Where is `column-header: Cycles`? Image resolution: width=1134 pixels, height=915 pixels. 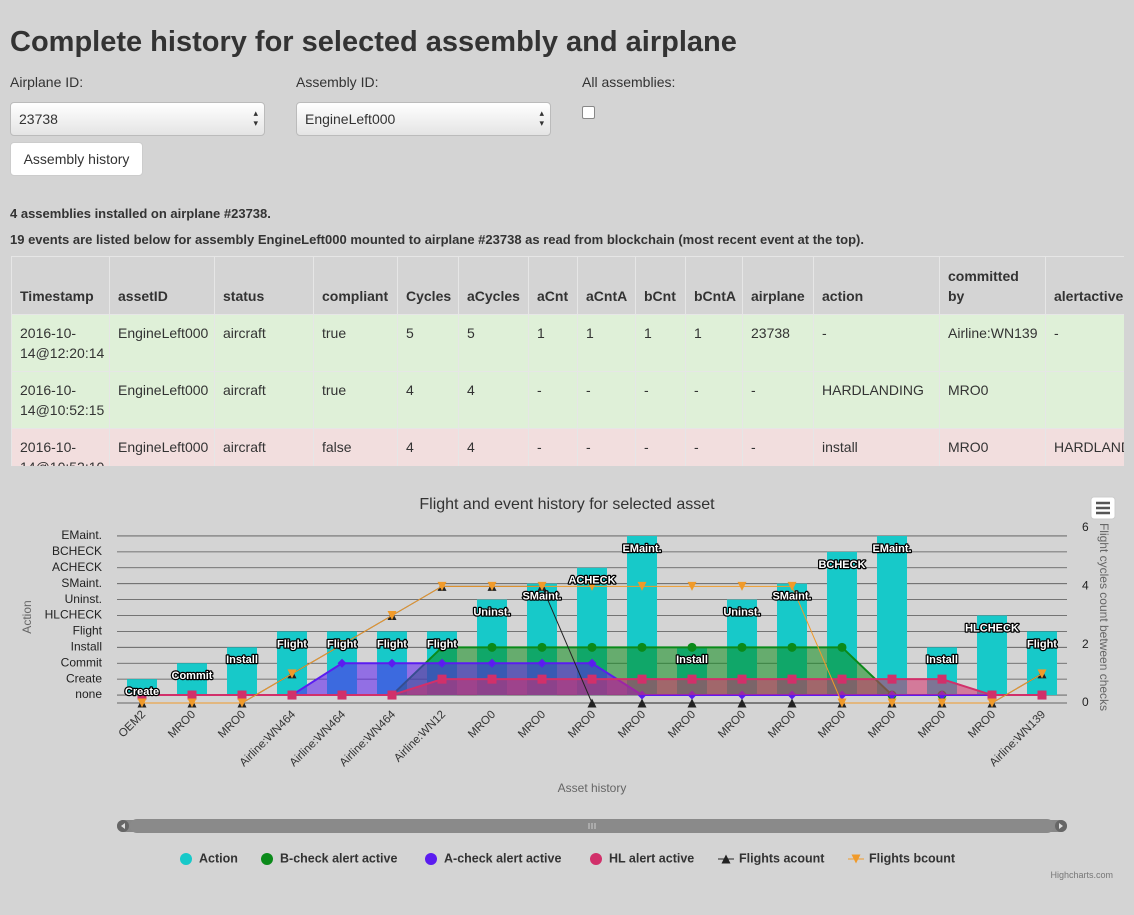 column-header: Cycles is located at coordinates (428, 285).